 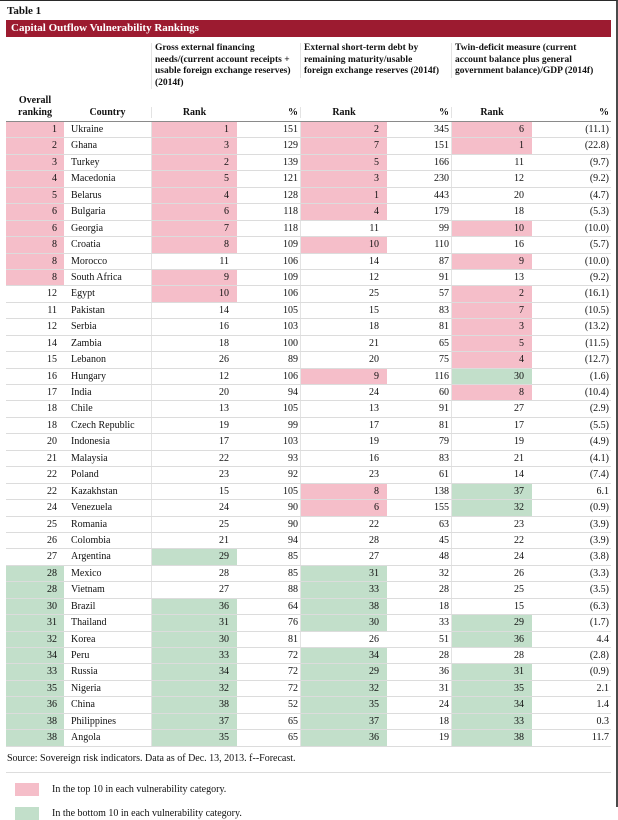 I want to click on g2-rank-cell: 15, so click(x=343, y=310).